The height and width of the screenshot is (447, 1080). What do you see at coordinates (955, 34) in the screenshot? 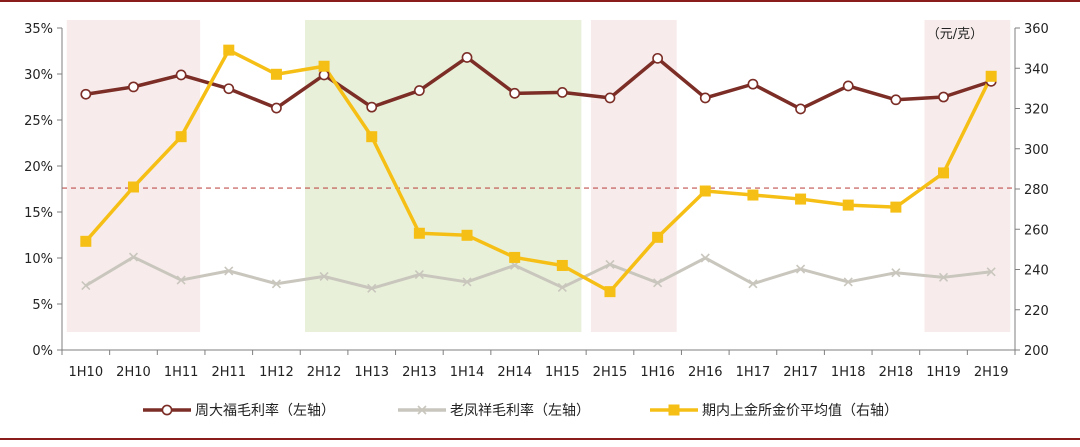
I see `right-axis-unit: （元/克）` at bounding box center [955, 34].